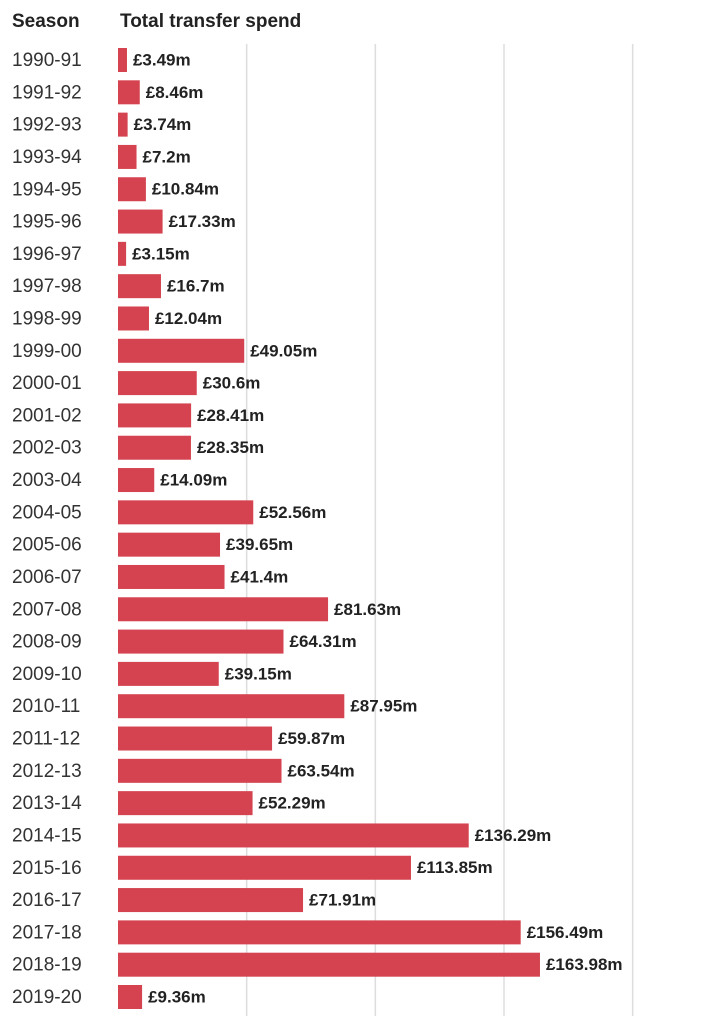  Describe the element at coordinates (47, 997) in the screenshot. I see `category-label: 2019-20` at that location.